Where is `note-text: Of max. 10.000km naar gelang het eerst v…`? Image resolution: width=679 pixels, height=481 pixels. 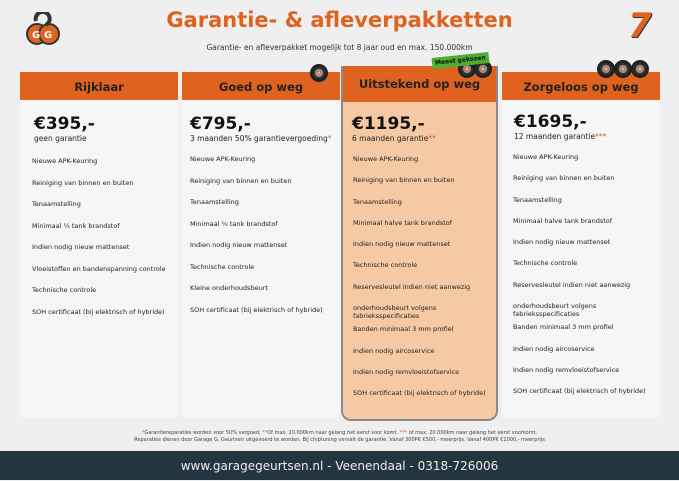
note-text: Of max. 10.000km naar gelang het eerst v… is located at coordinates (333, 433).